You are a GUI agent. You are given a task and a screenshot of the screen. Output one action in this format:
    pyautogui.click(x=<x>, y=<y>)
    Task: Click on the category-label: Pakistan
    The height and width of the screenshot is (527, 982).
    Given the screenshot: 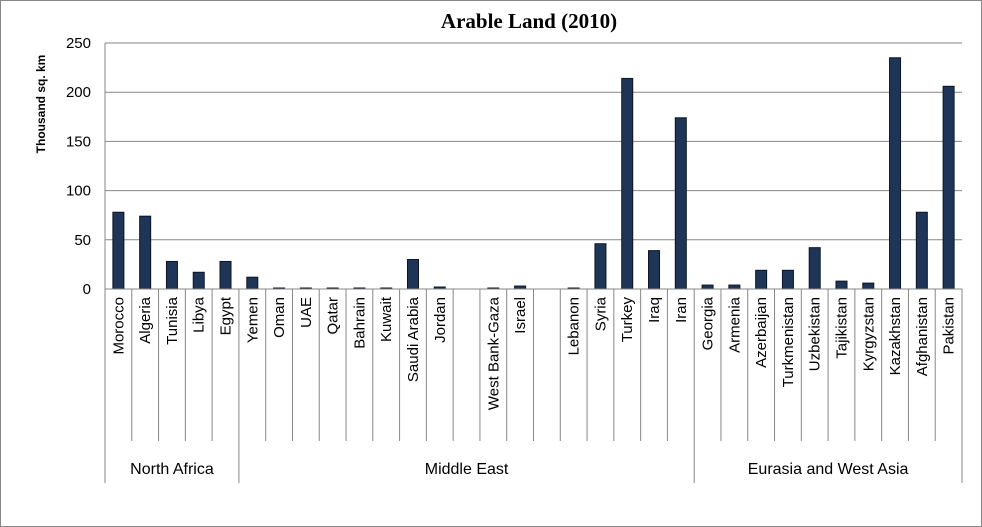 What is the action you would take?
    pyautogui.click(x=949, y=326)
    